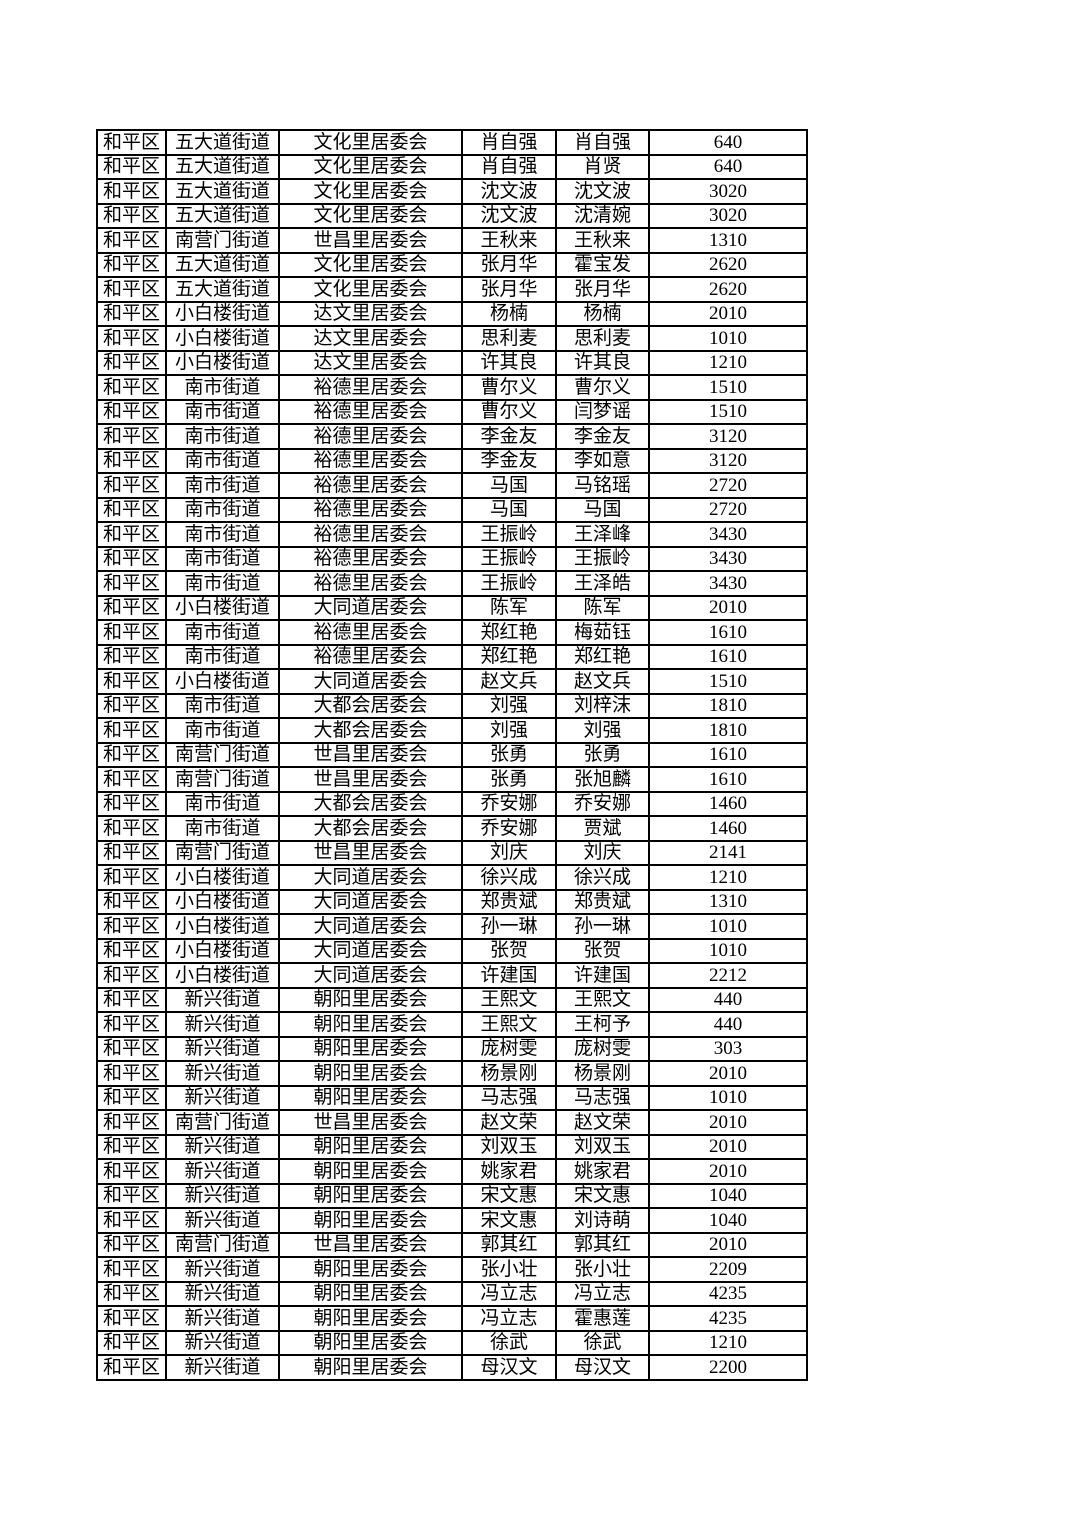  Describe the element at coordinates (602, 338) in the screenshot. I see `cell-name-member: 思利麦` at that location.